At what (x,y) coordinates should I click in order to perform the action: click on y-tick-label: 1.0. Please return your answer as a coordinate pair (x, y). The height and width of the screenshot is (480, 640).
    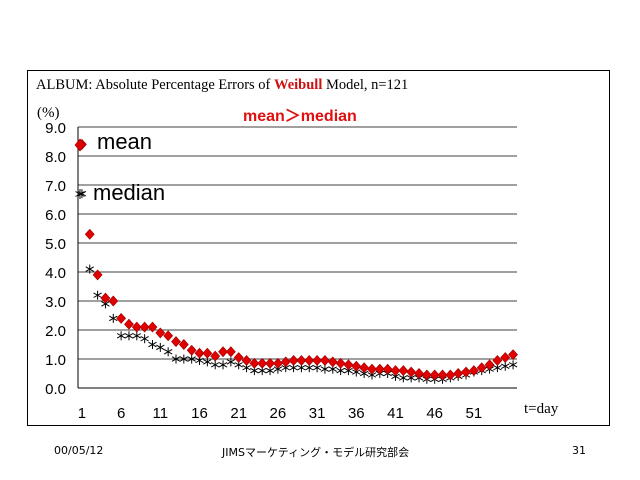
    Looking at the image, I should click on (55, 360).